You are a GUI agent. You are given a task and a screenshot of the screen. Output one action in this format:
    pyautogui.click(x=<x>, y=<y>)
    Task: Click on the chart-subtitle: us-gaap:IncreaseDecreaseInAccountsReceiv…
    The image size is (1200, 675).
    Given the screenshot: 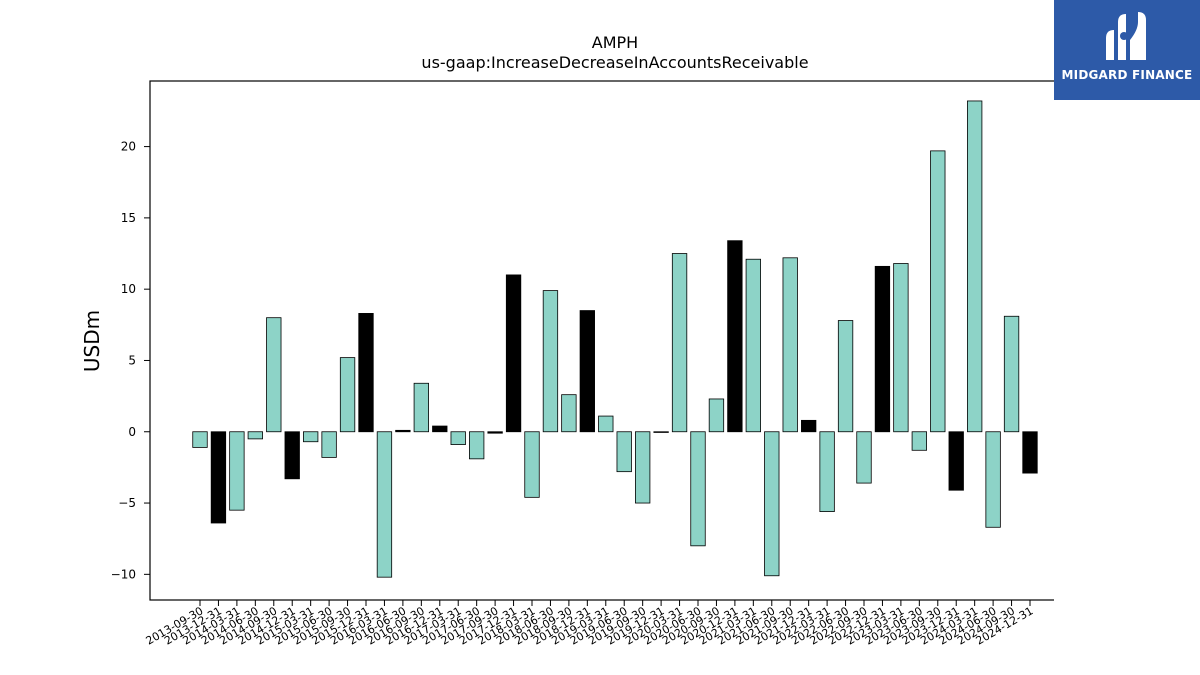 What is the action you would take?
    pyautogui.click(x=614, y=62)
    